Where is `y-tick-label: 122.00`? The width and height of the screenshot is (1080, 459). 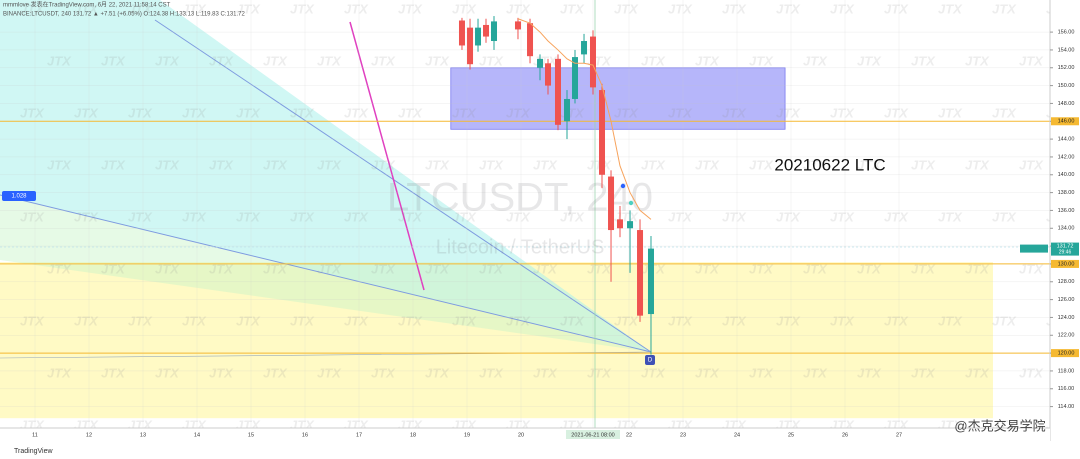 y-tick-label: 122.00 is located at coordinates (1066, 336).